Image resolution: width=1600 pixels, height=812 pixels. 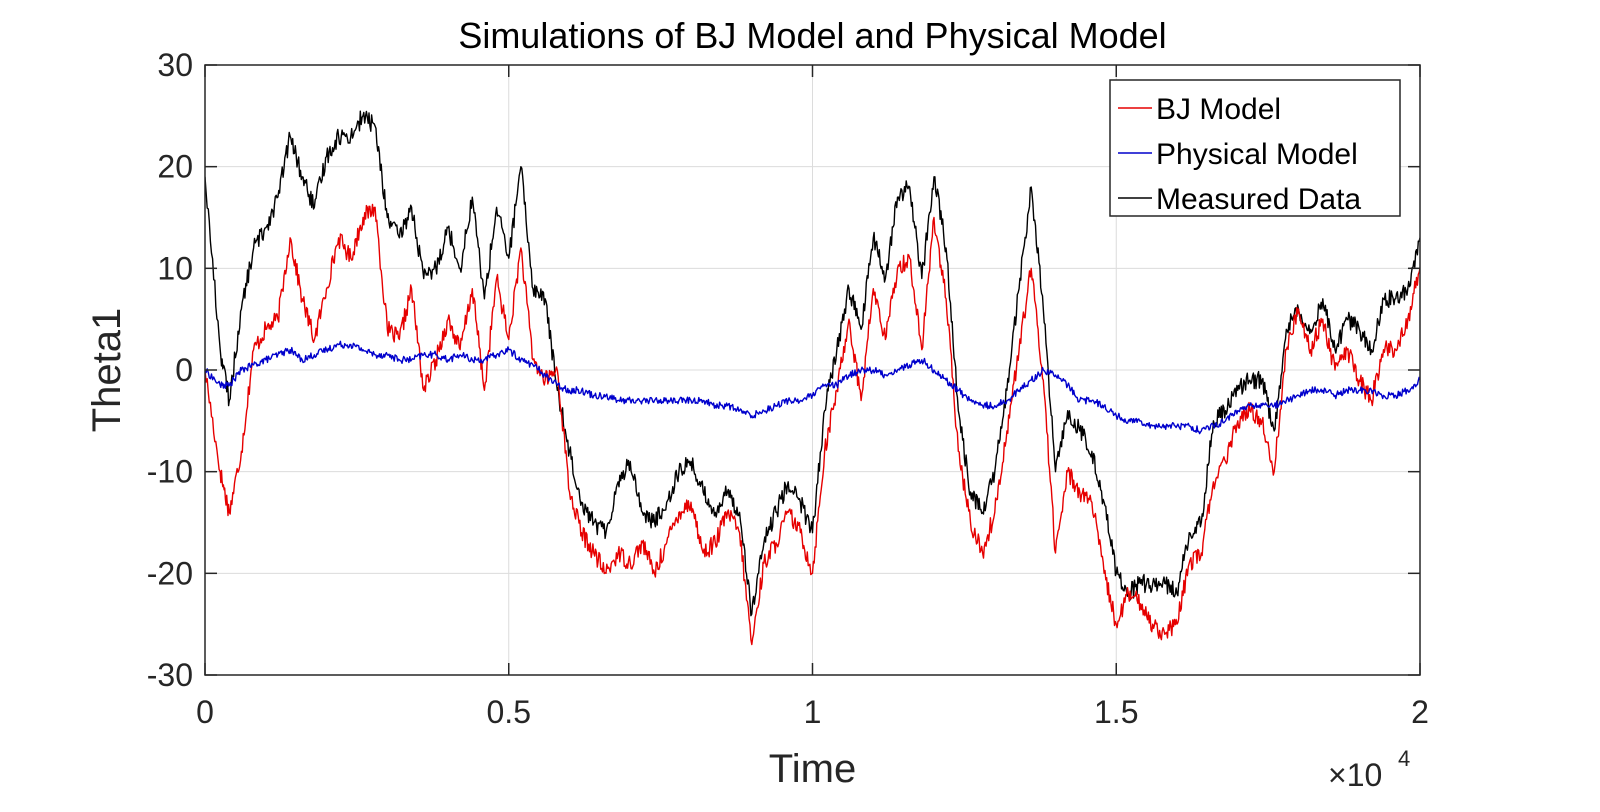 What do you see at coordinates (1420, 712) in the screenshot?
I see `x-tick-label: 2` at bounding box center [1420, 712].